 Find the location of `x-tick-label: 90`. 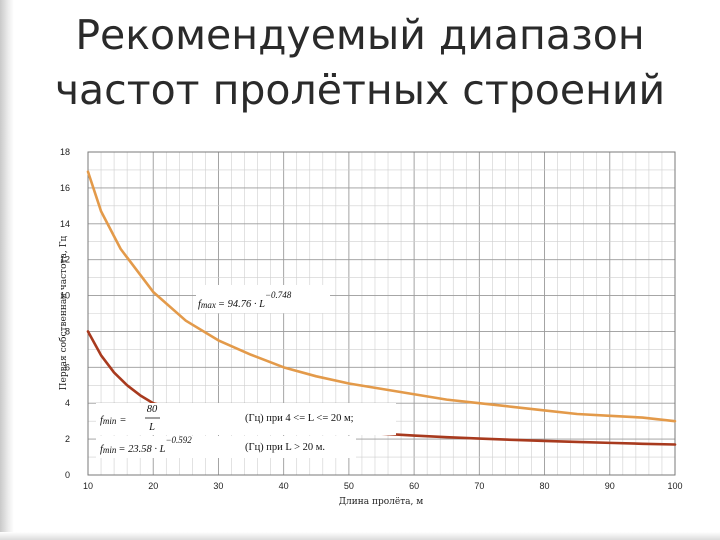

x-tick-label: 90 is located at coordinates (610, 486).